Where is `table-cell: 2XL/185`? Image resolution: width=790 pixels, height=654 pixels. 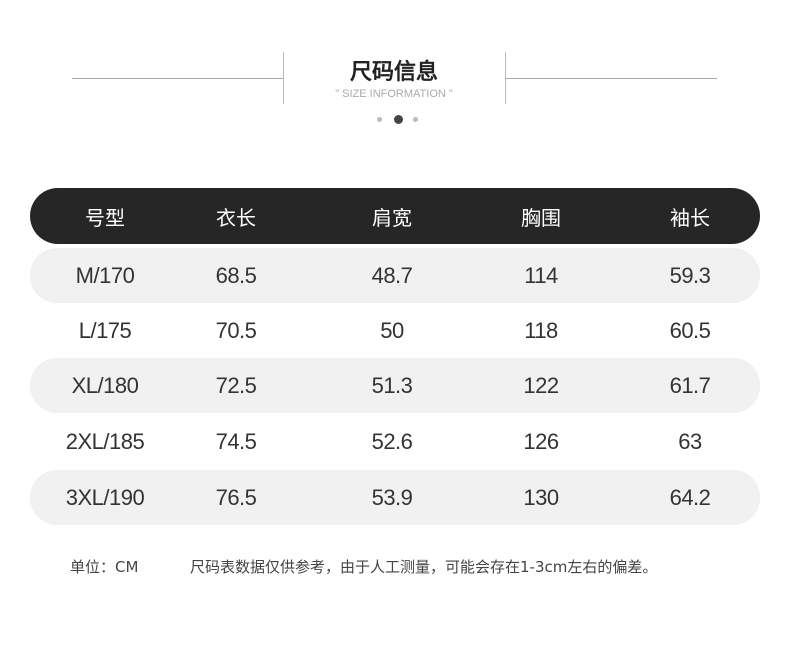 table-cell: 2XL/185 is located at coordinates (105, 441).